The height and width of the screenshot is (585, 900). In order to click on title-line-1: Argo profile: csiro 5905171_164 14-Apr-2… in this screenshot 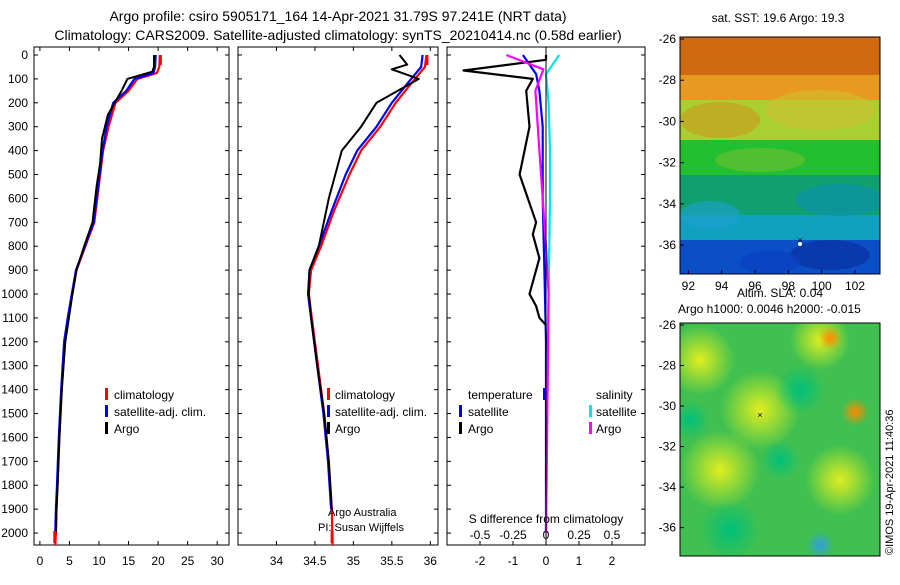, I will do `click(337, 16)`.